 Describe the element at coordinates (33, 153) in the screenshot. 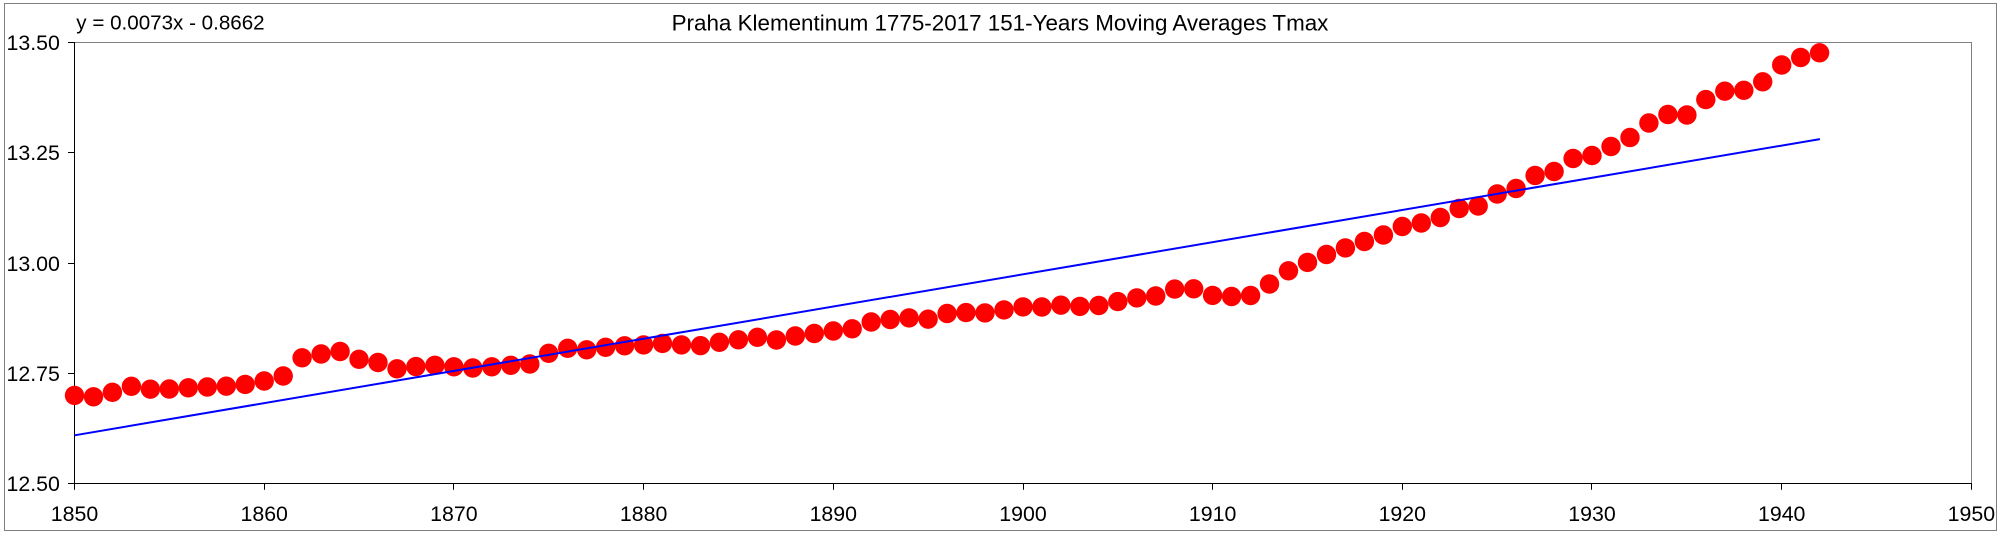

I see `svg-text: 13.25` at that location.